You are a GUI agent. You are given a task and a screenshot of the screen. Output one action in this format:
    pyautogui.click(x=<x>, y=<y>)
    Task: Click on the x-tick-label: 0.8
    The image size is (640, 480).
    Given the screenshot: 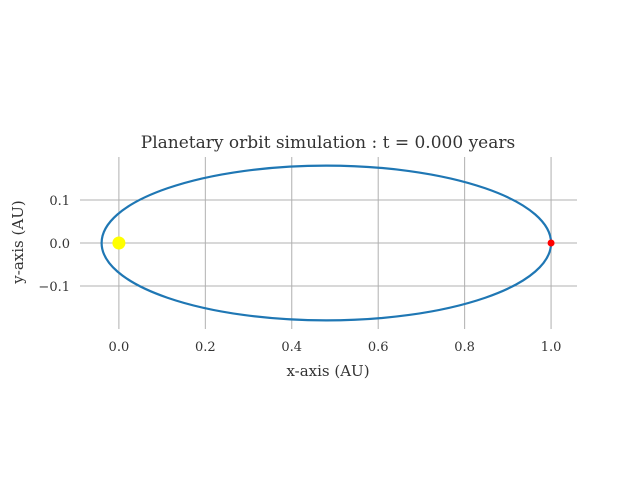 What is the action you would take?
    pyautogui.click(x=464, y=347)
    